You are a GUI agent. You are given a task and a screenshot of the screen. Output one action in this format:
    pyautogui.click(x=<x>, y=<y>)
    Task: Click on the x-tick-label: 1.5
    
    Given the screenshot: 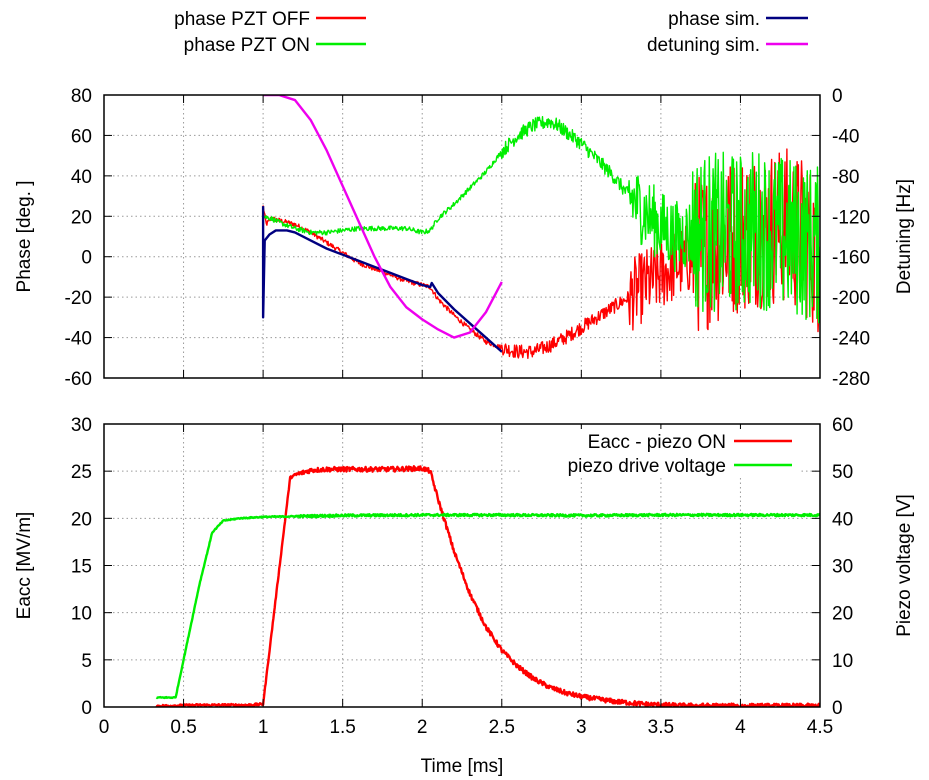 What is the action you would take?
    pyautogui.click(x=342, y=727)
    